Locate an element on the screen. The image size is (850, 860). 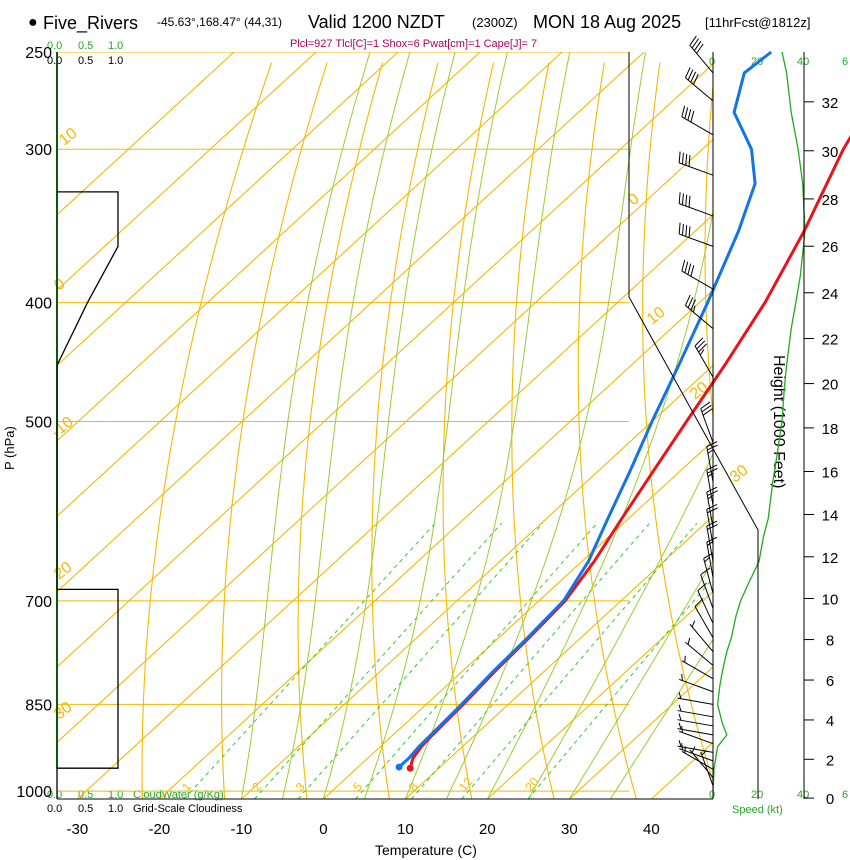
isotherm--90 is located at coordinates (228, 209).